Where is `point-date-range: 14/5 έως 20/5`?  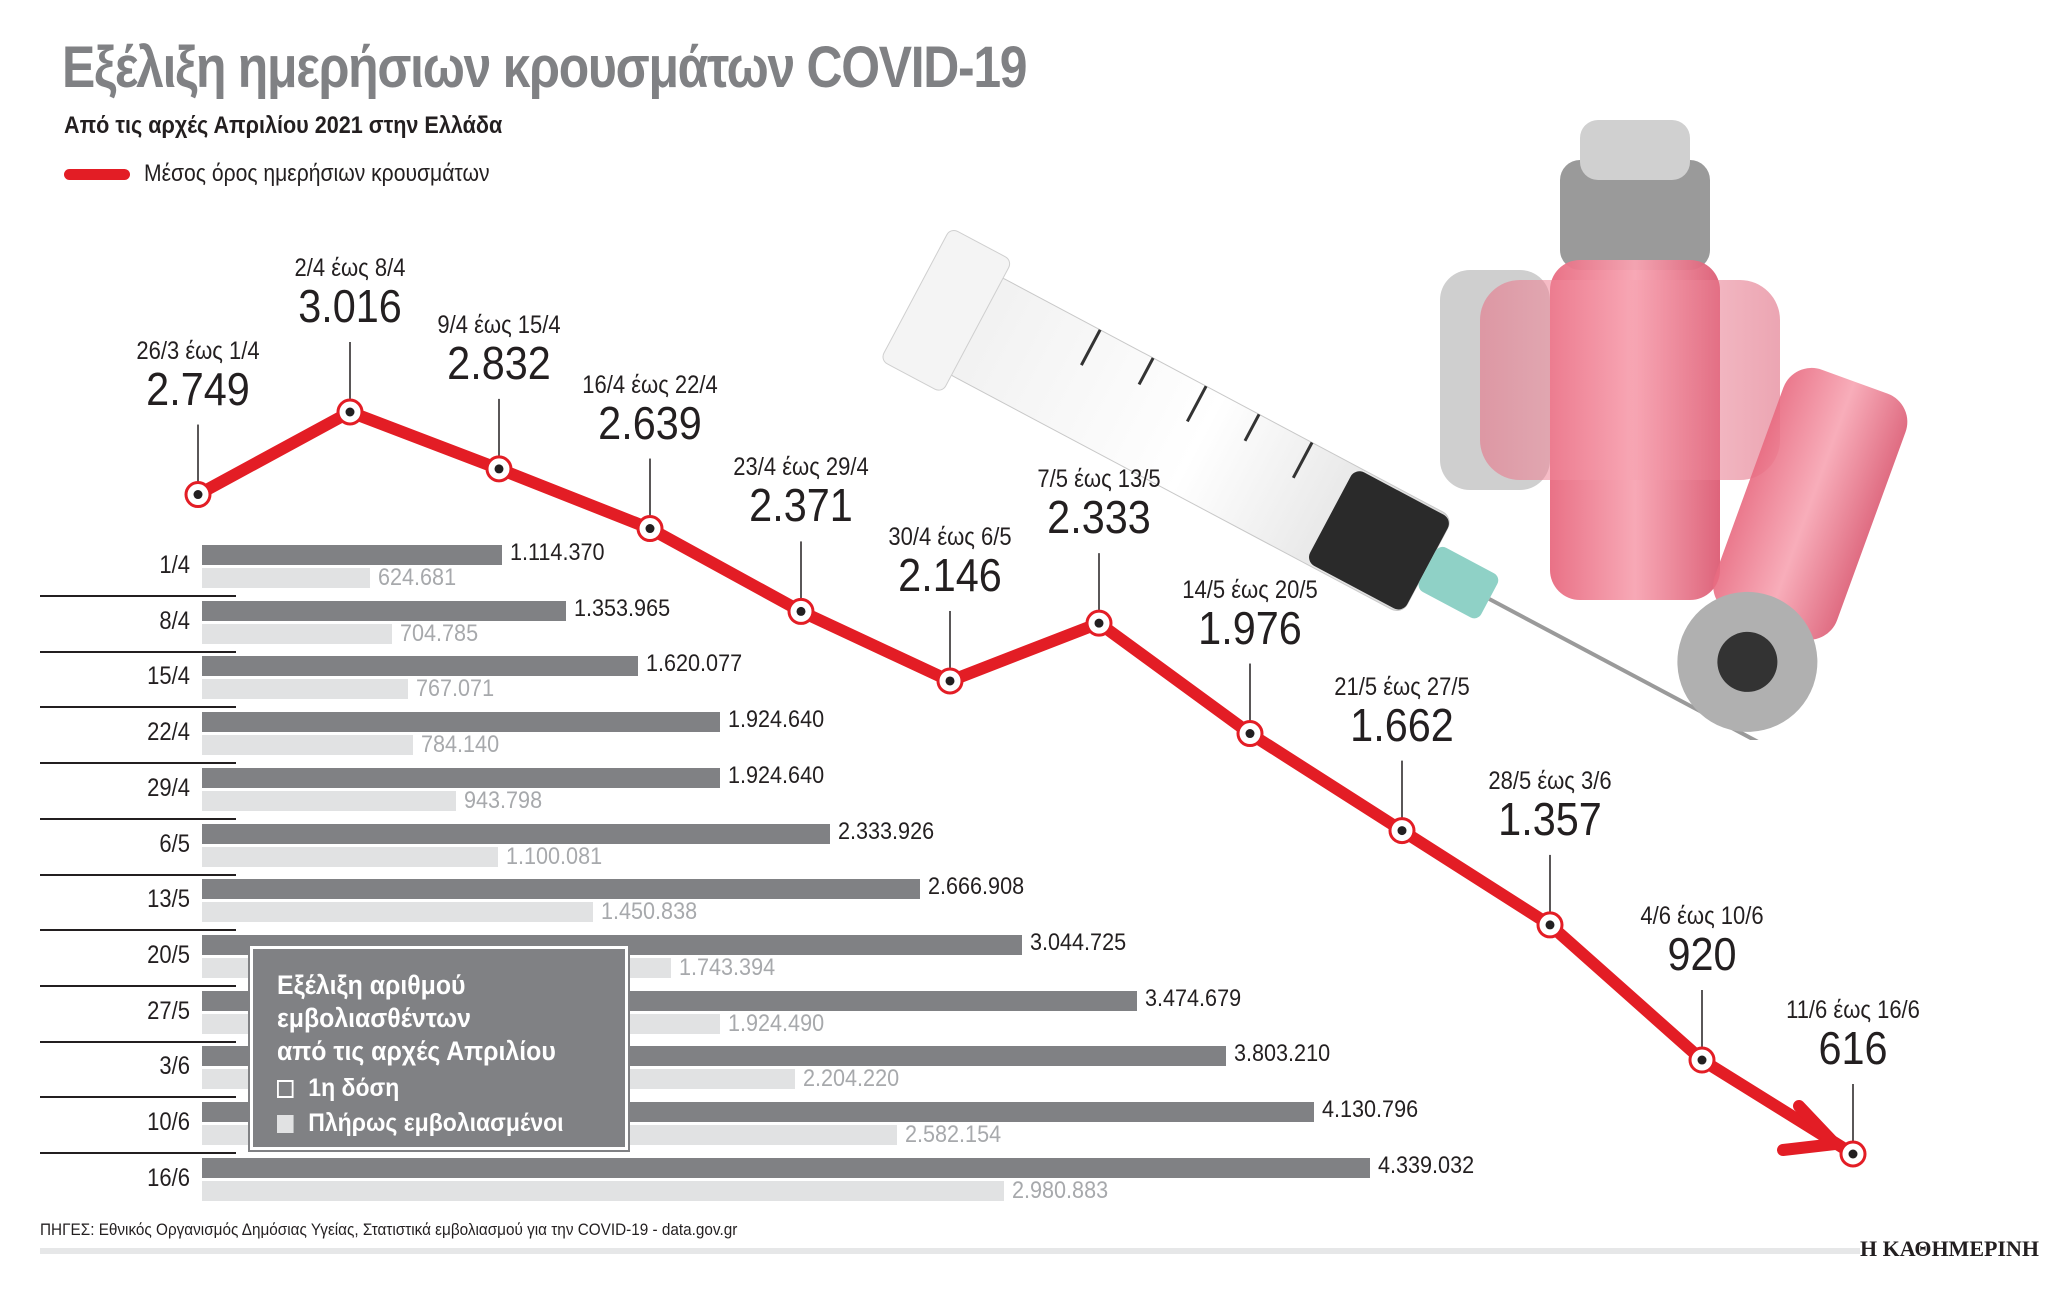 point-date-range: 14/5 έως 20/5 is located at coordinates (1250, 589).